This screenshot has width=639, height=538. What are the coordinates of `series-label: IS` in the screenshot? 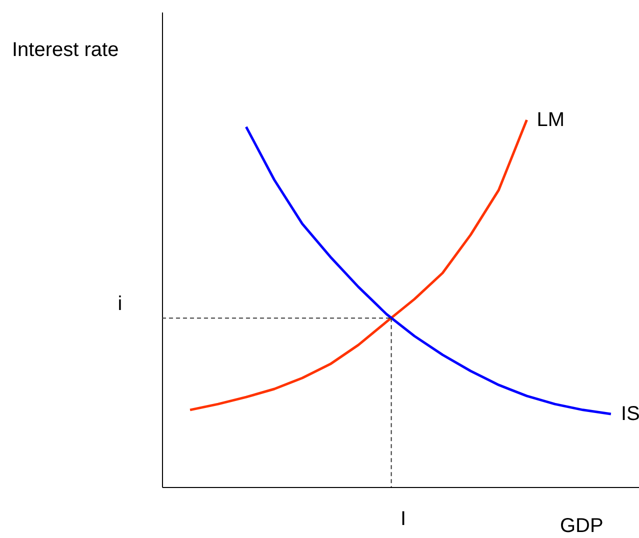 It's located at (629, 413).